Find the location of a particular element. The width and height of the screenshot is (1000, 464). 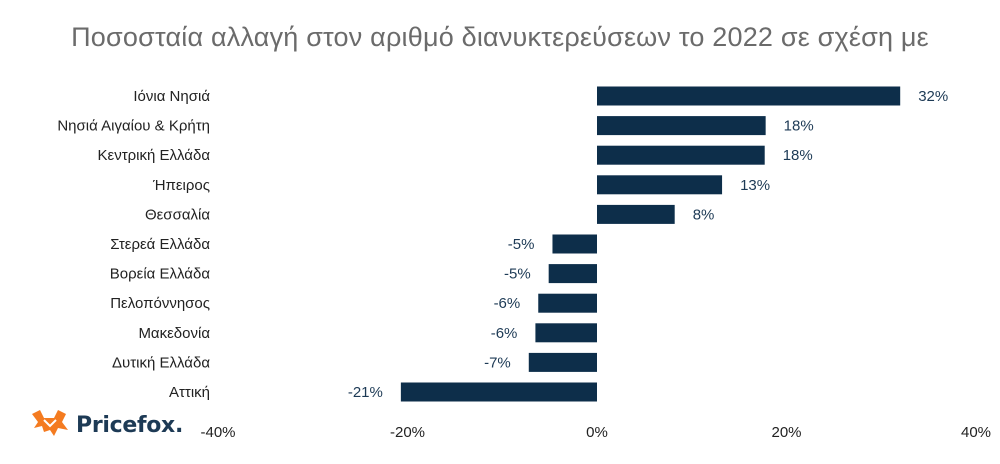

brand-logo: Pricefox. is located at coordinates (105, 425).